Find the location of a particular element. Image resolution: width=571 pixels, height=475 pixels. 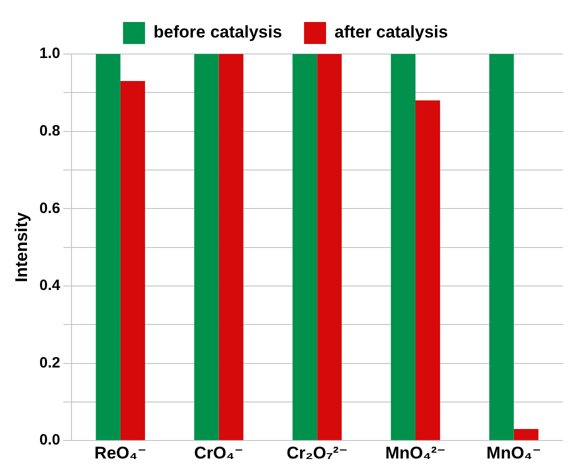

x-tick-label: Cr₂O₇²⁻ is located at coordinates (317, 452).